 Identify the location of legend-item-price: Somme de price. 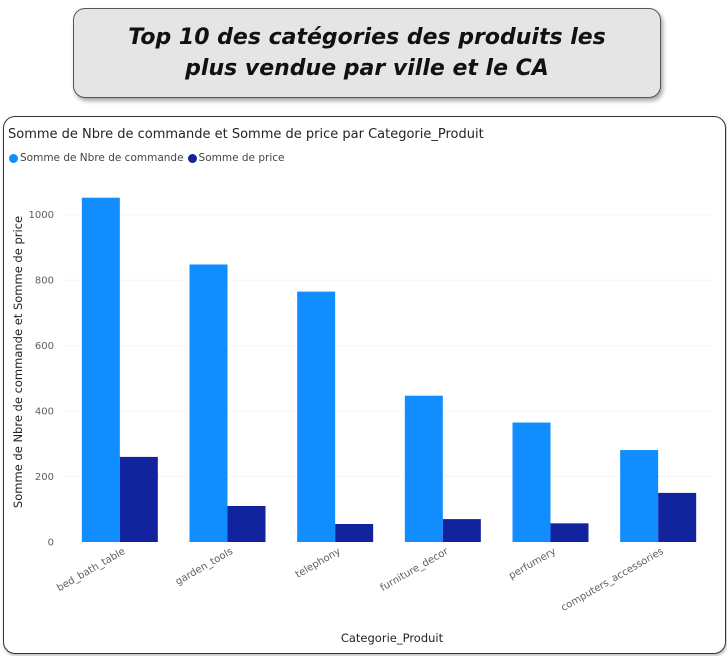
(236, 158).